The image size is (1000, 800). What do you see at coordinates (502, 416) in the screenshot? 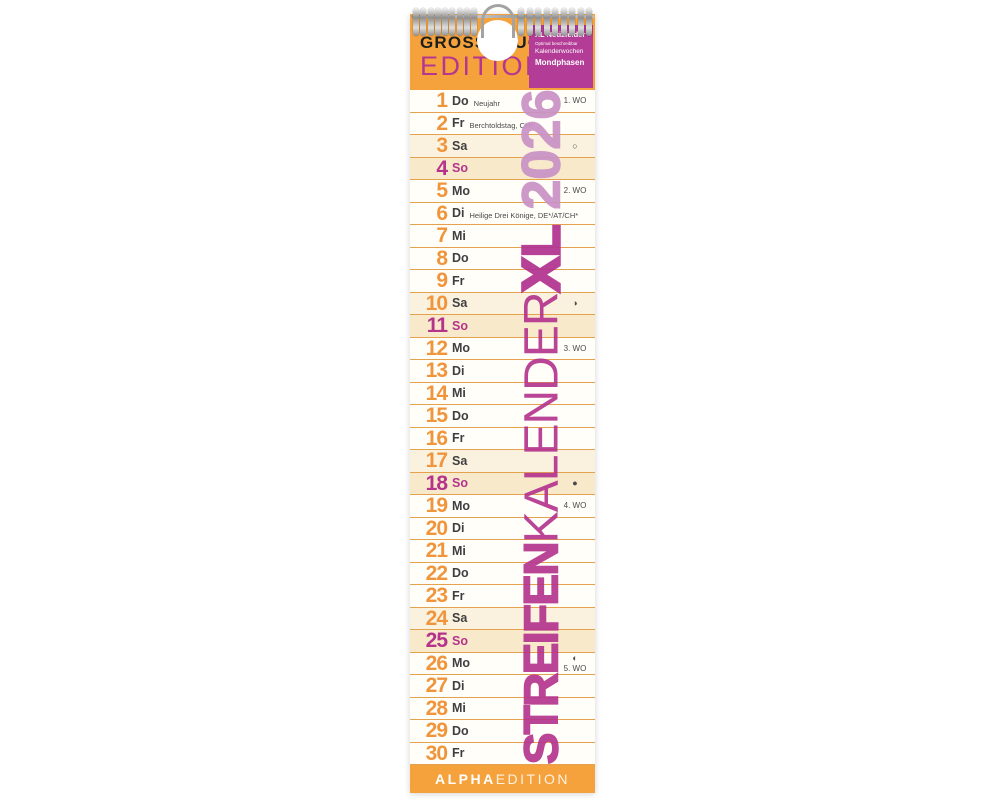
I see `calendar-day-row: 15 Do` at bounding box center [502, 416].